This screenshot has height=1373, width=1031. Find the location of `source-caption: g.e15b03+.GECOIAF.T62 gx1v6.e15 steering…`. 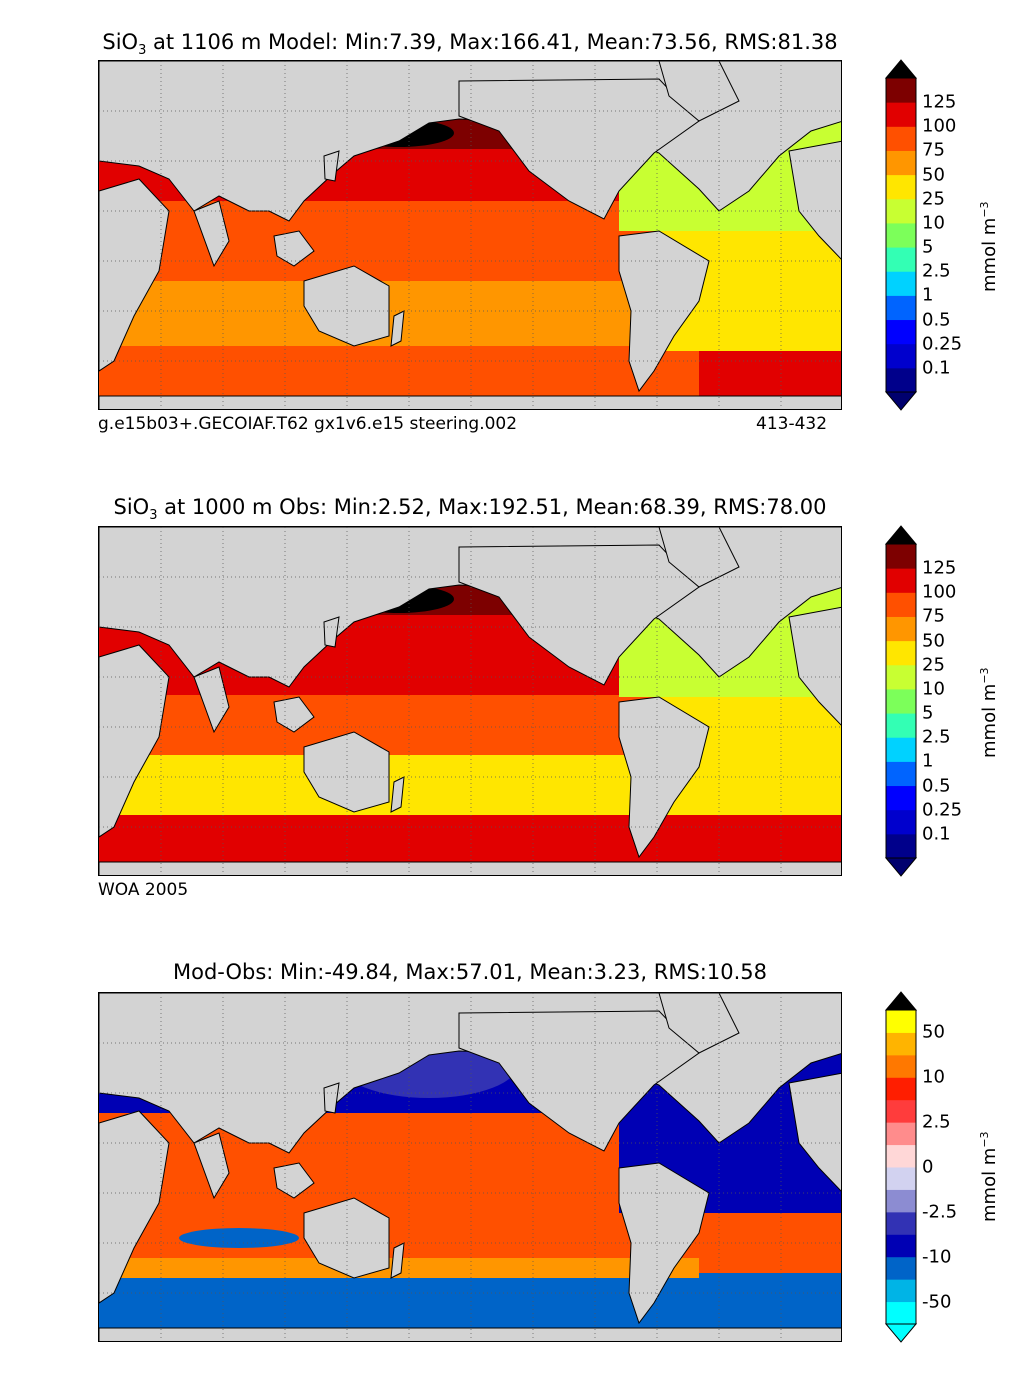

source-caption: g.e15b03+.GECOIAF.T62 gx1v6.e15 steering… is located at coordinates (308, 424).